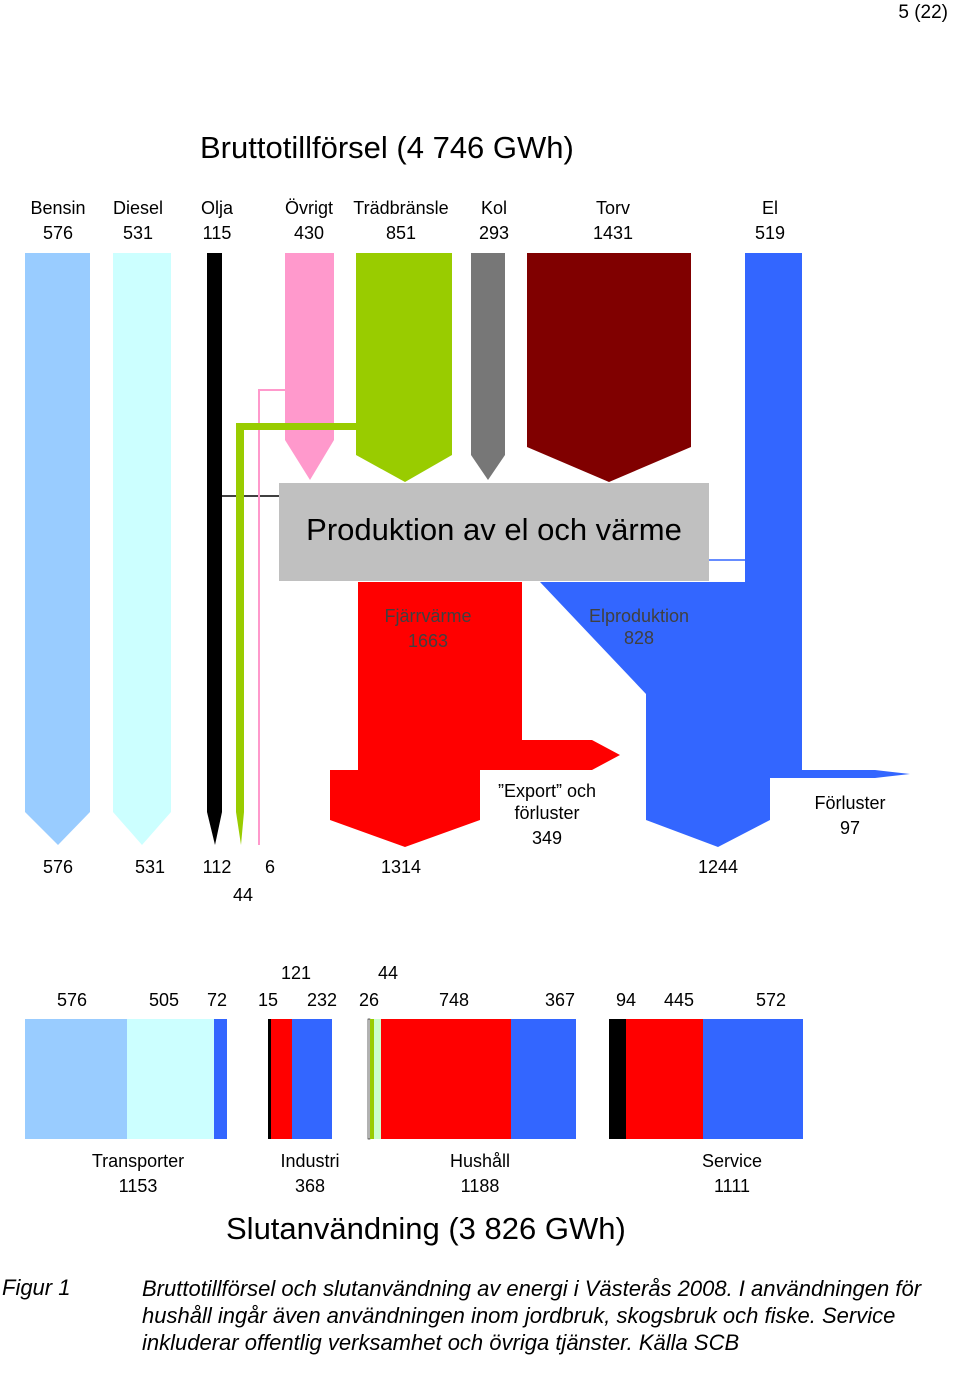 Image resolution: width=960 pixels, height=1384 pixels. What do you see at coordinates (138, 233) in the screenshot?
I see `source-diesel-value: 531` at bounding box center [138, 233].